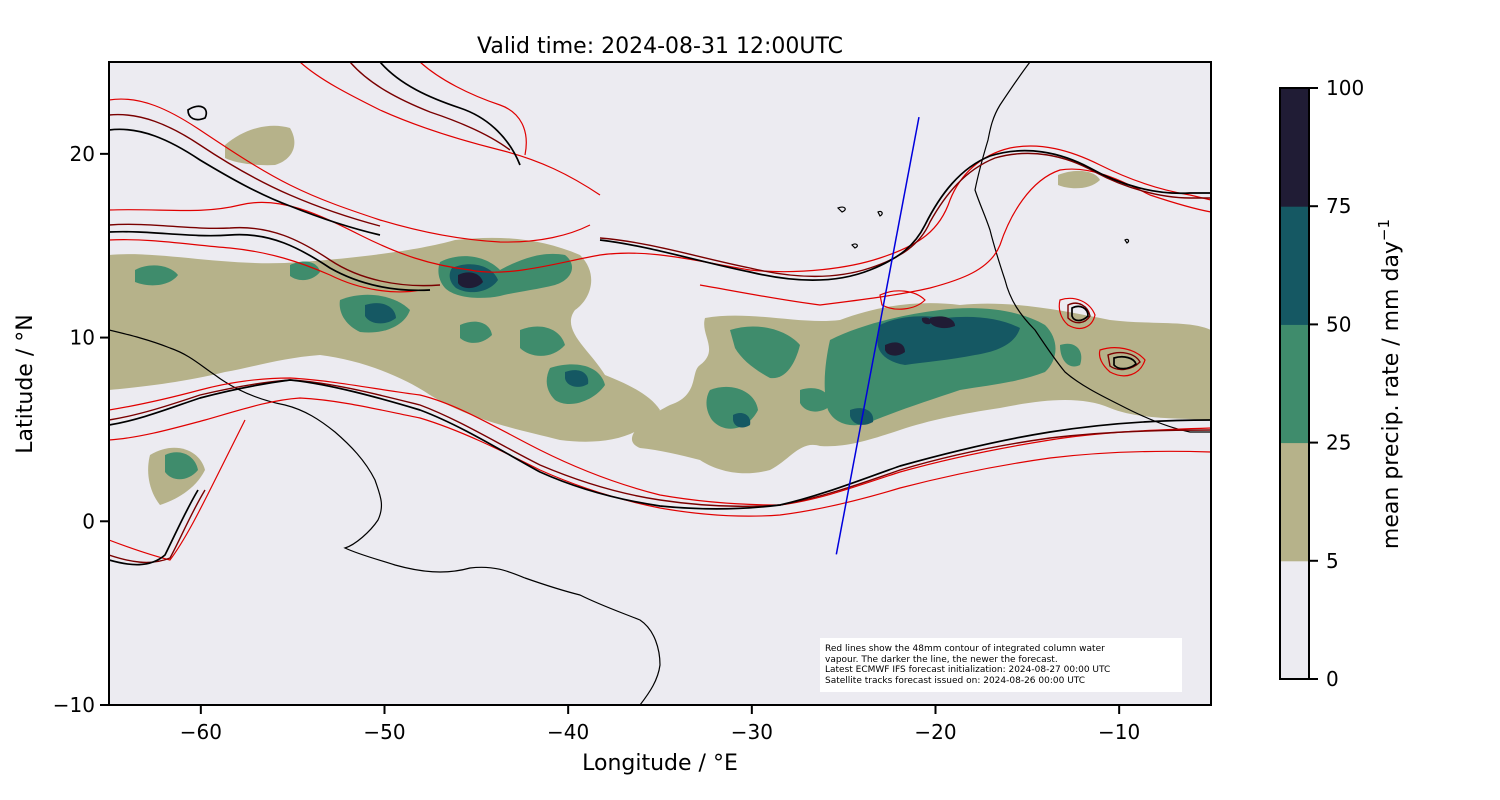  Describe the element at coordinates (74, 705) in the screenshot. I see `y-tick-label: −10` at that location.